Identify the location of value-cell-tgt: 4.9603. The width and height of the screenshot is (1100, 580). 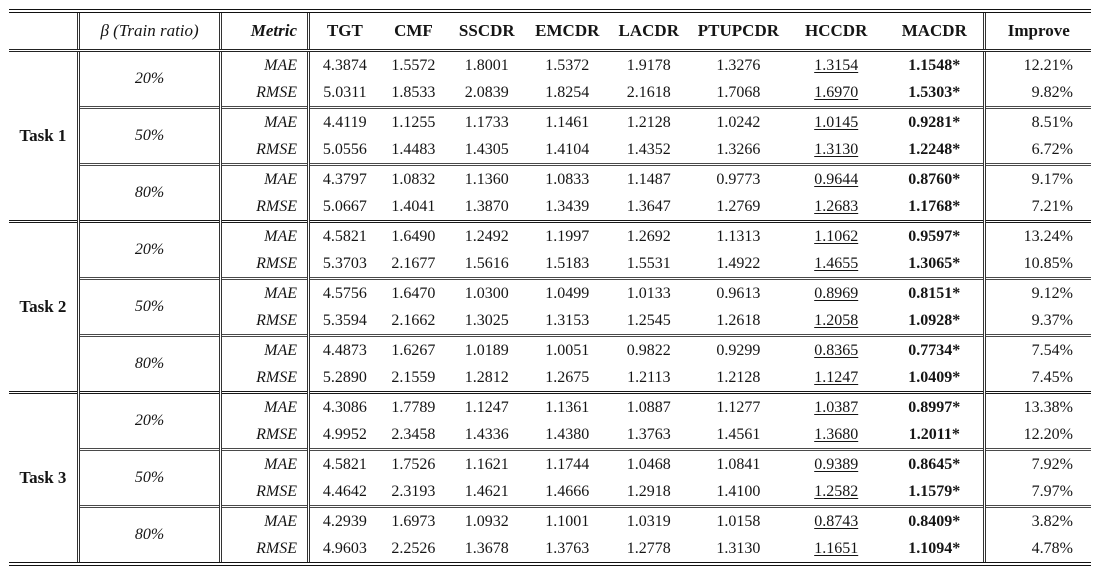
(343, 549).